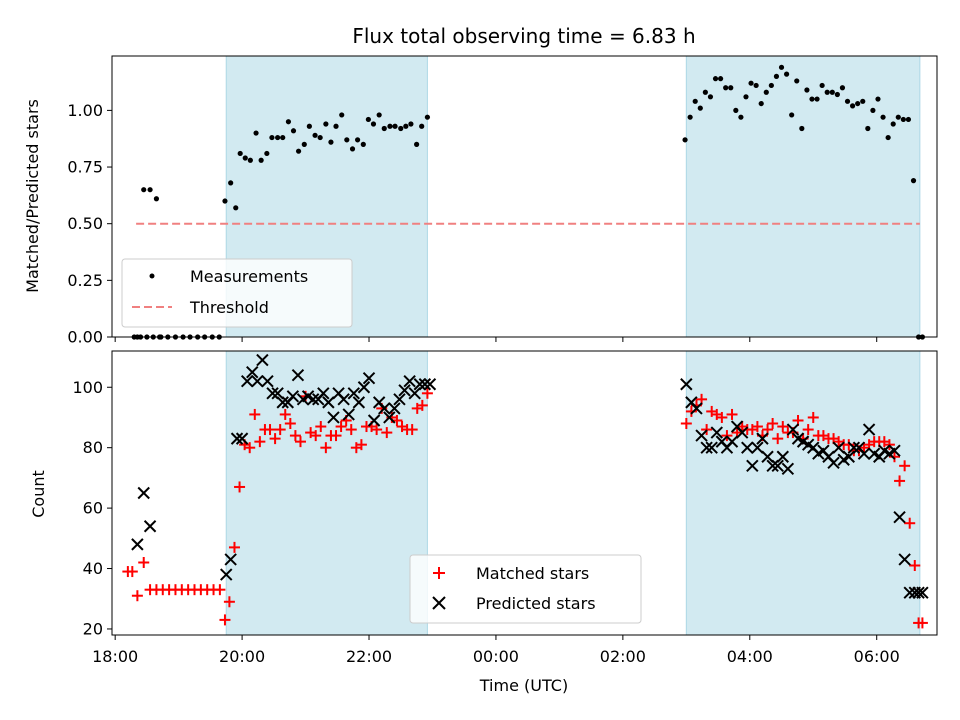 This screenshot has height=720, width=960. Describe the element at coordinates (803, 493) in the screenshot. I see `shaded-interval` at that location.